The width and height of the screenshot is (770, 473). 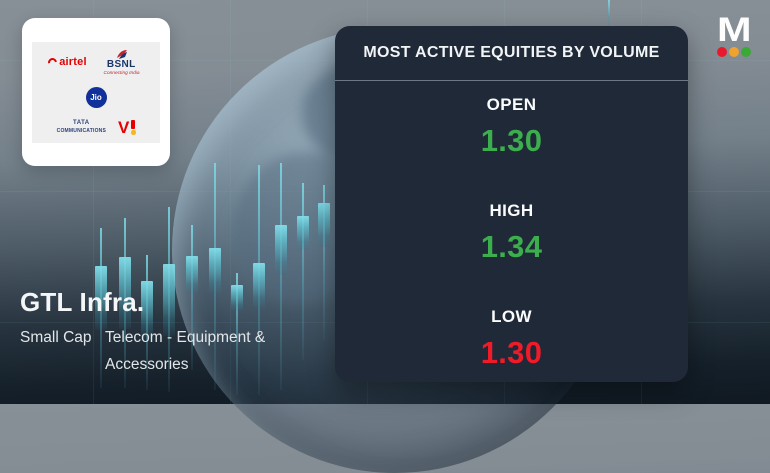 I want to click on stat-high: HIGH 1.34, so click(x=512, y=233).